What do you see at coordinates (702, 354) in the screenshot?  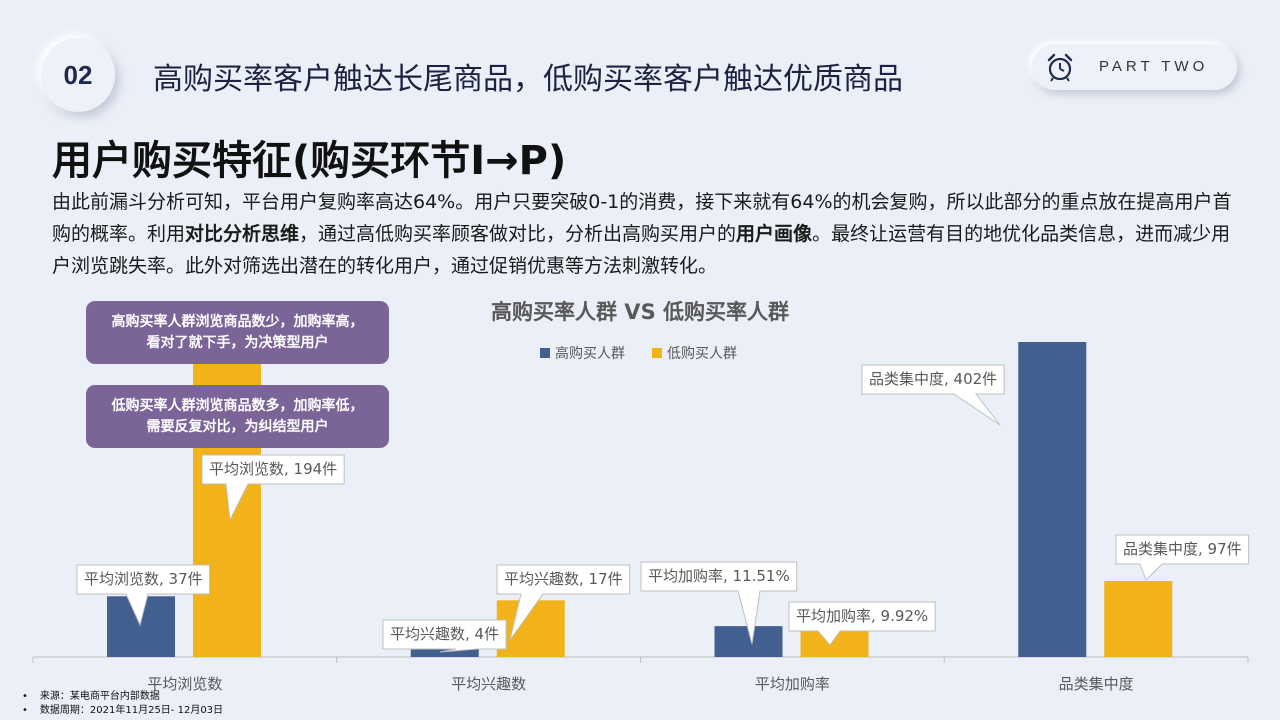 I see `legend-label-low: 低购买人群` at bounding box center [702, 354].